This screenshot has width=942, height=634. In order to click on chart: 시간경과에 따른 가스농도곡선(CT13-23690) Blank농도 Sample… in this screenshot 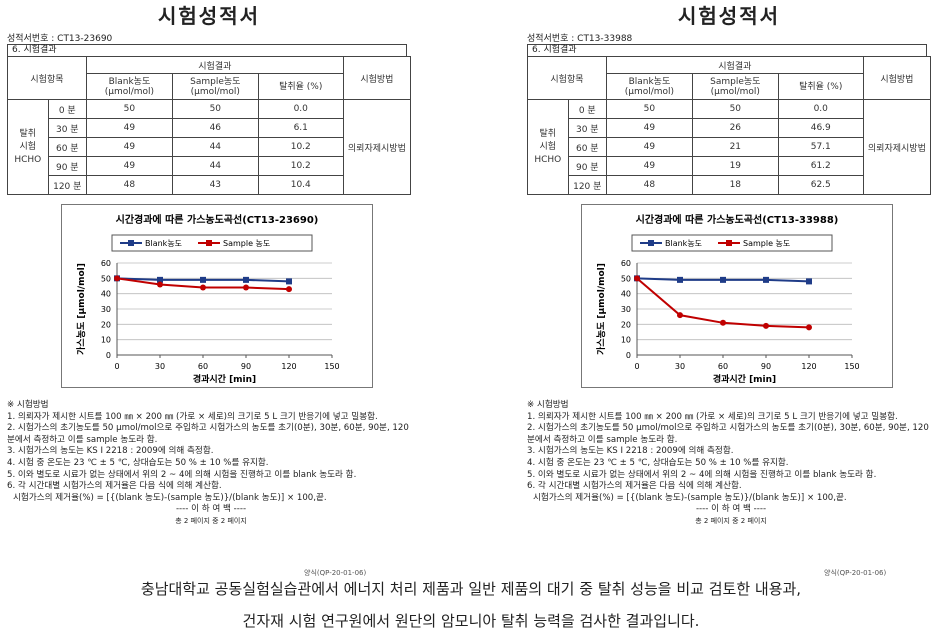, I will do `click(207, 299)`.